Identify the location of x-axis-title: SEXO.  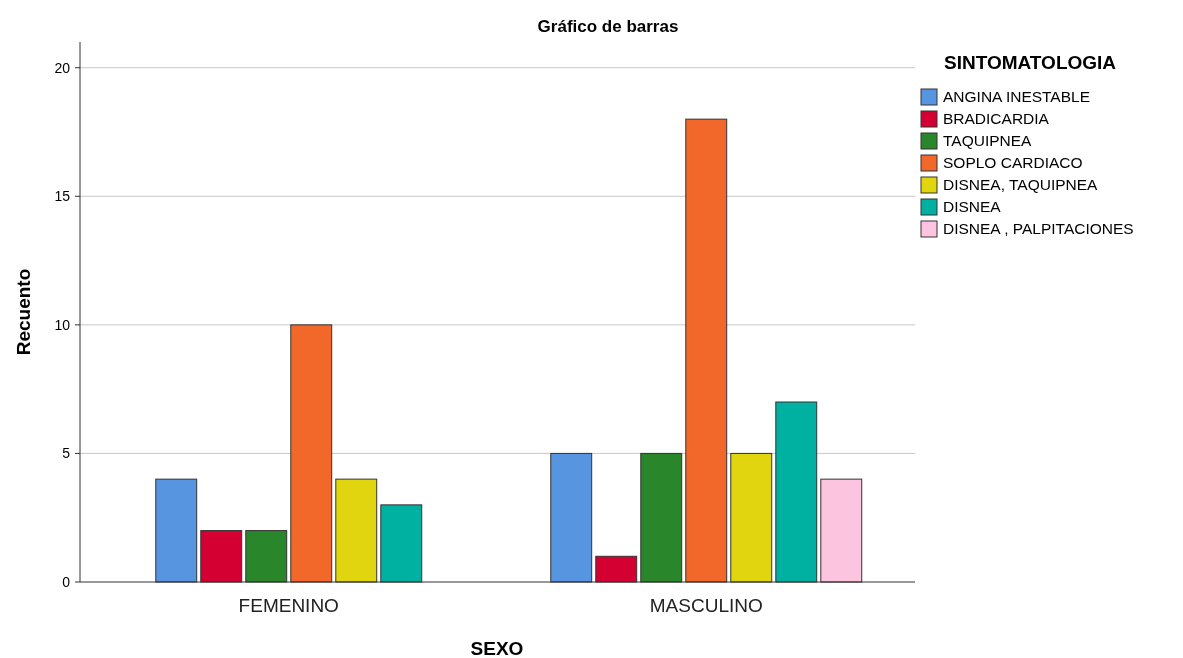
(497, 648).